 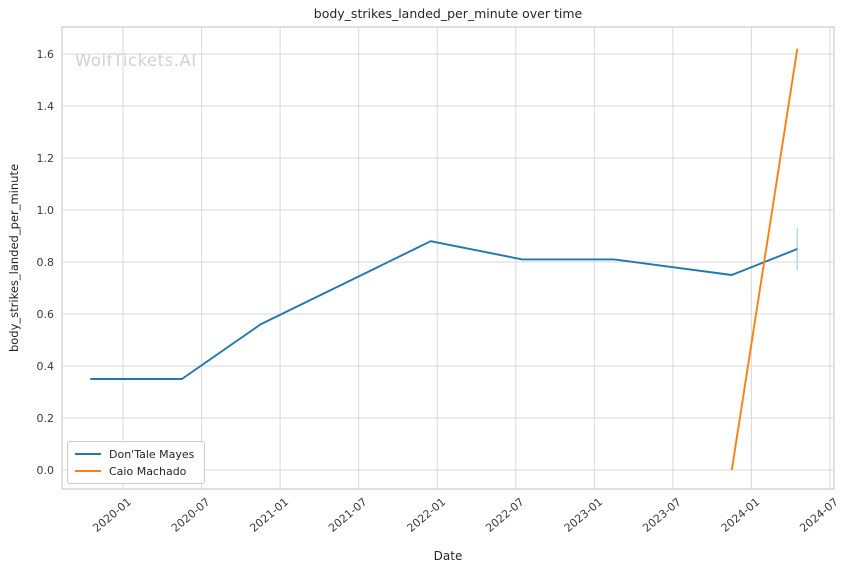 What do you see at coordinates (584, 515) in the screenshot?
I see `x-tick-label: 2023-01` at bounding box center [584, 515].